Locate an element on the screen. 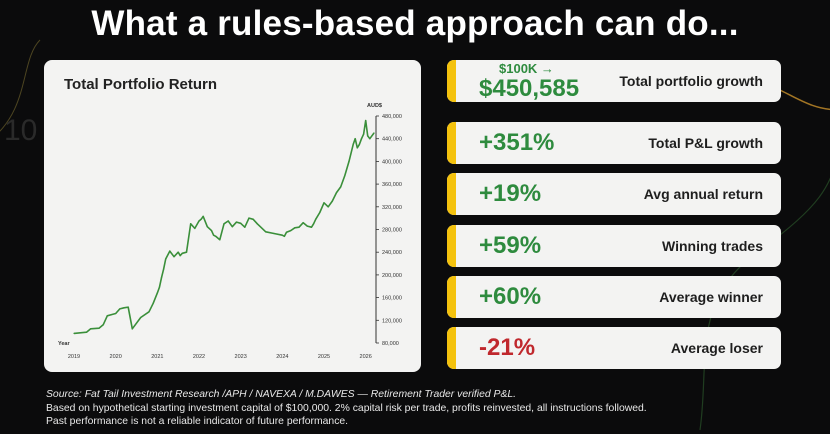 The height and width of the screenshot is (434, 830). stat-label: Average loser is located at coordinates (716, 348).